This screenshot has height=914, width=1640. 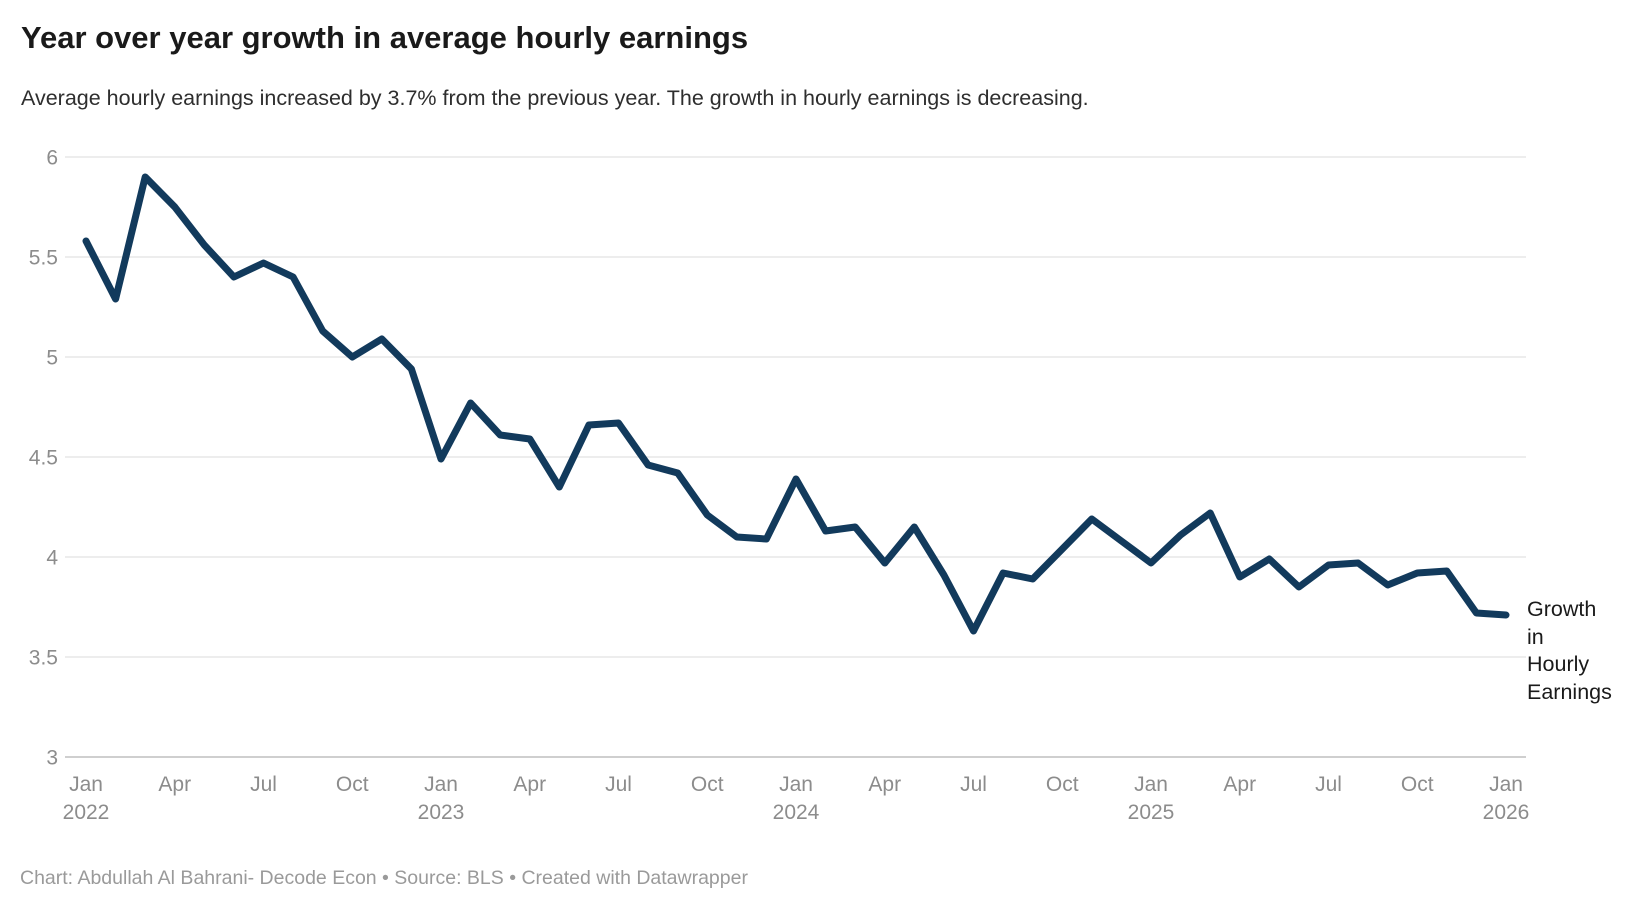 I want to click on y-tick-label: 3.5, so click(x=43, y=658).